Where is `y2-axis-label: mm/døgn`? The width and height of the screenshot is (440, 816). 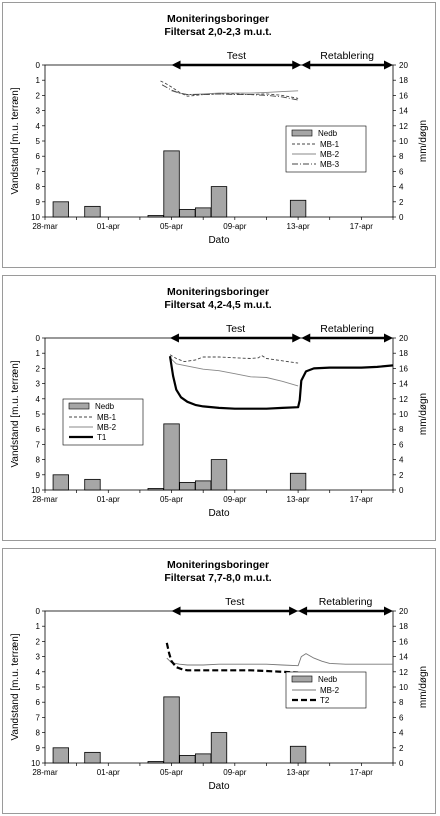 y2-axis-label: mm/døgn is located at coordinates (423, 141).